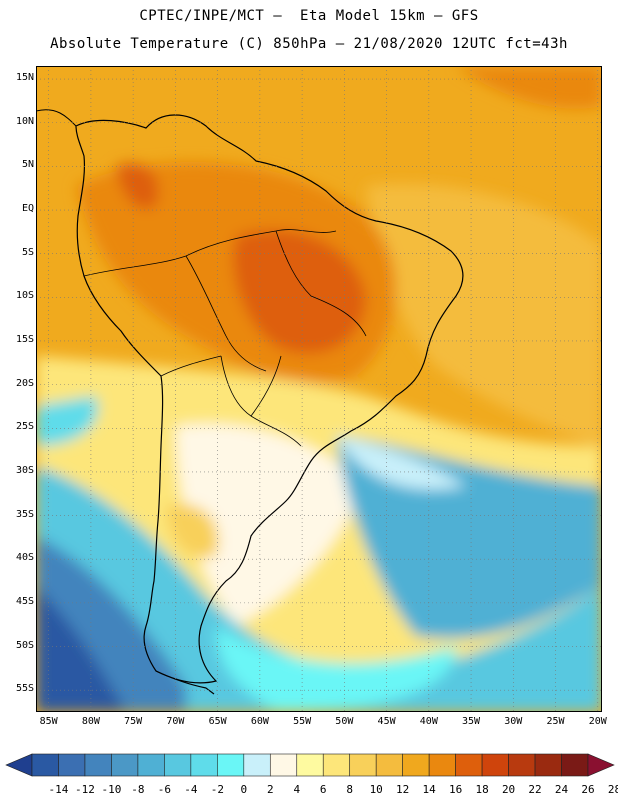 The width and height of the screenshot is (618, 800). What do you see at coordinates (403, 789) in the screenshot?
I see `colorbar-label: 12` at bounding box center [403, 789].